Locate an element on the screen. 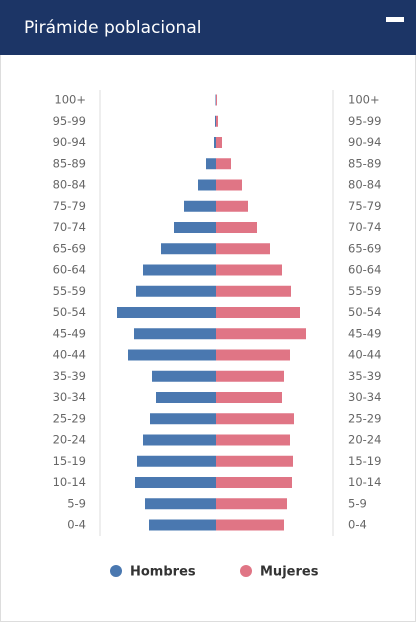 The width and height of the screenshot is (416, 622). age-label-left: 50-54 is located at coordinates (69, 312).